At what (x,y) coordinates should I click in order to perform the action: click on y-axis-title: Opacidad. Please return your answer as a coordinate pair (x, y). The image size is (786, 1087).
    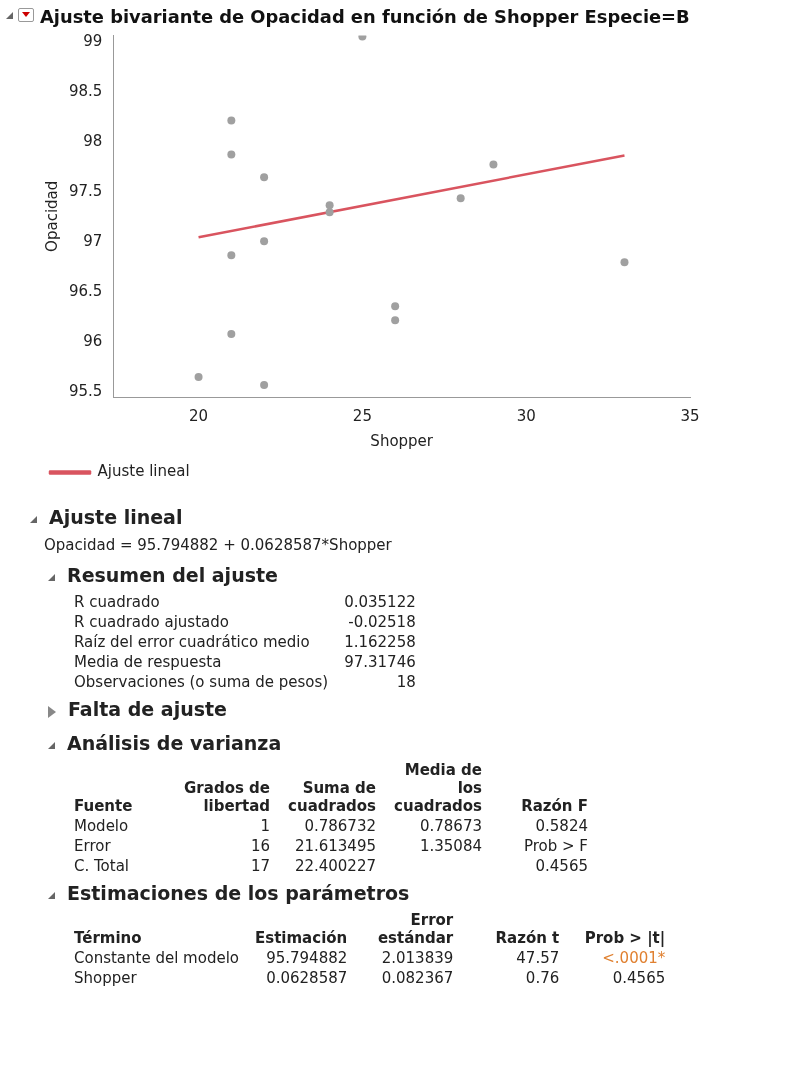
    Looking at the image, I should click on (51, 216).